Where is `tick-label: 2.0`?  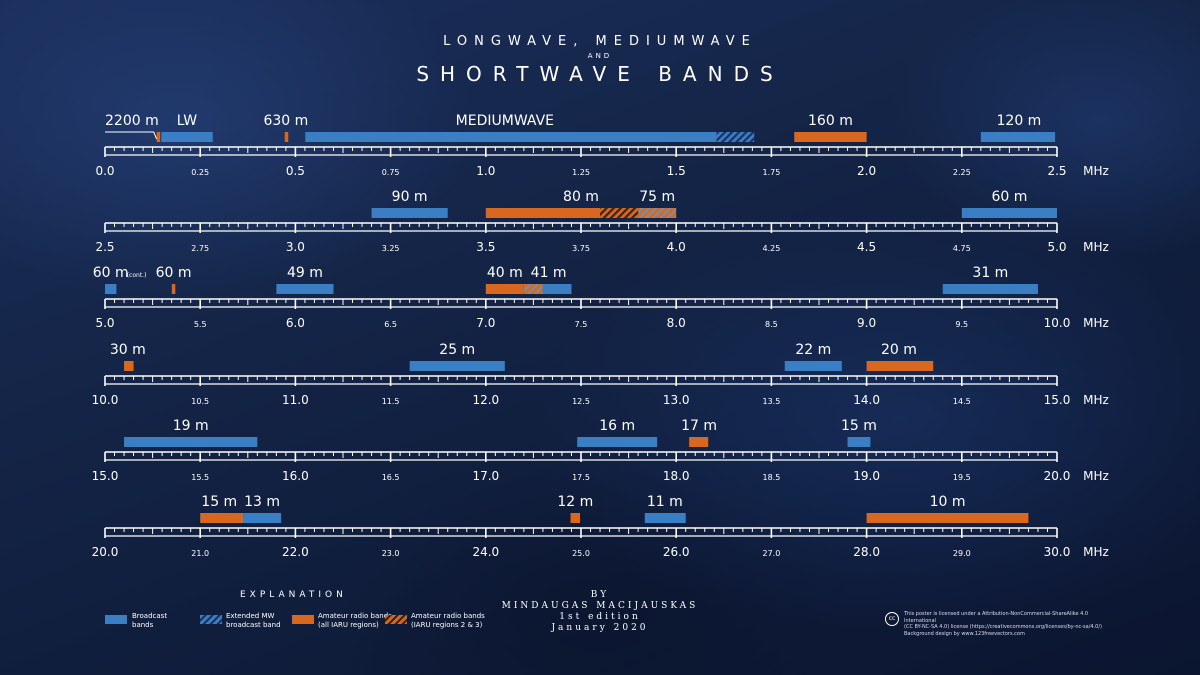
tick-label: 2.0 is located at coordinates (866, 171).